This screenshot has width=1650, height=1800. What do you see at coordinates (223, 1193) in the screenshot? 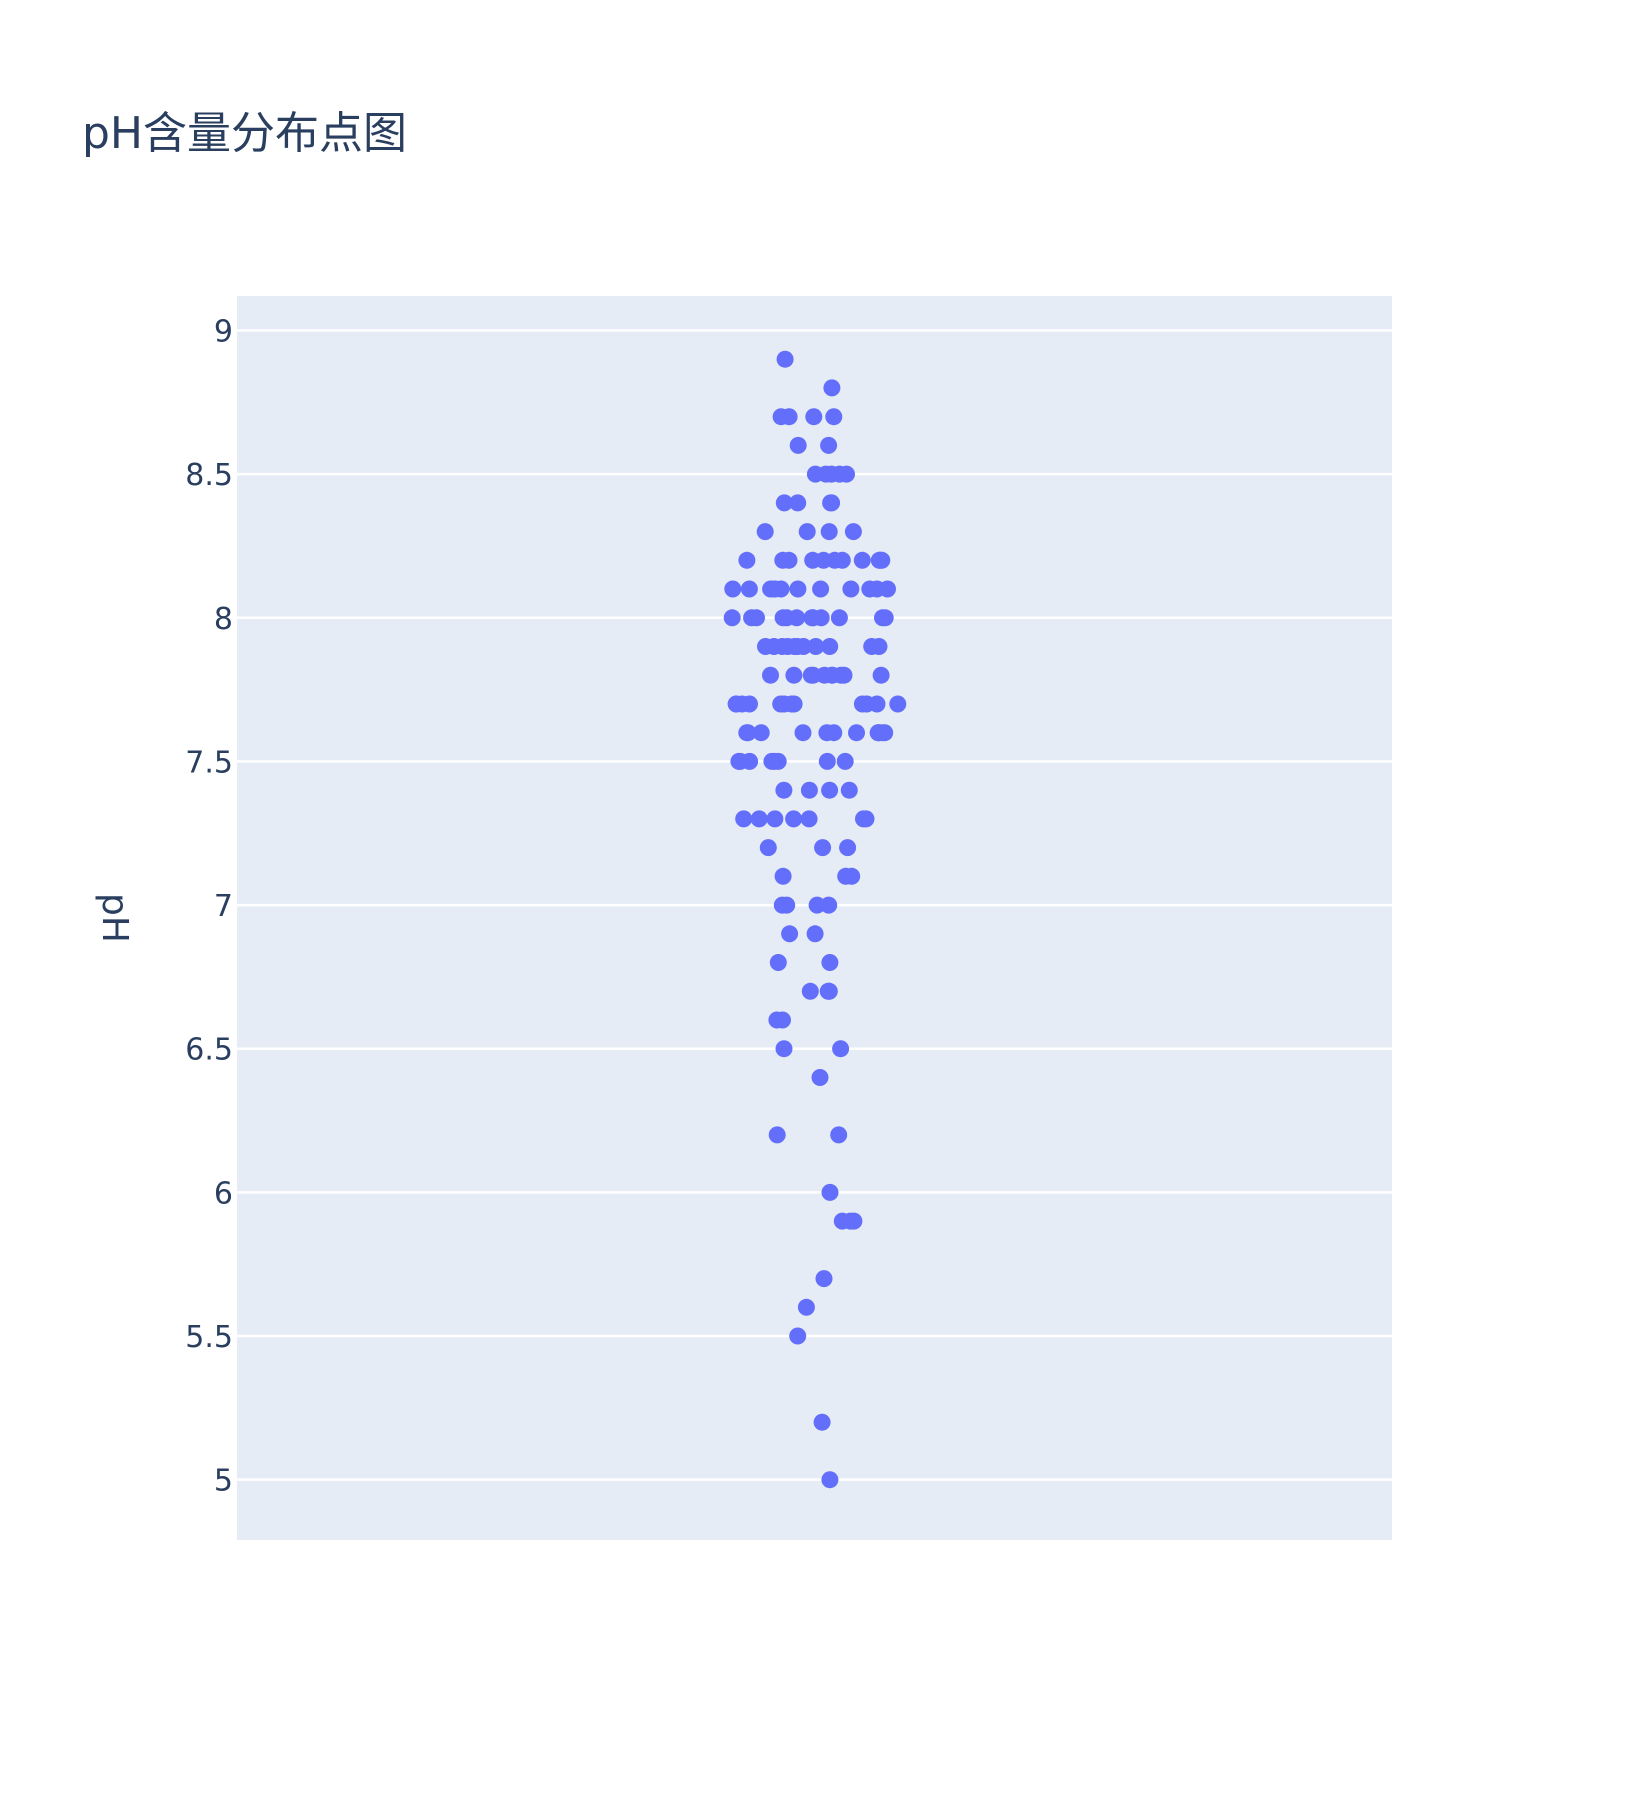
I see `y-tick-label: 6` at bounding box center [223, 1193].